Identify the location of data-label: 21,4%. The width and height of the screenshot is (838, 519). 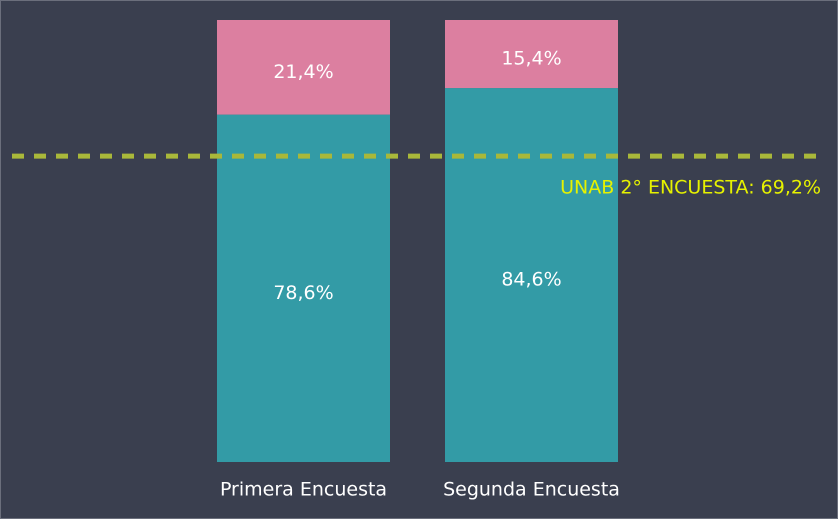
(303, 72).